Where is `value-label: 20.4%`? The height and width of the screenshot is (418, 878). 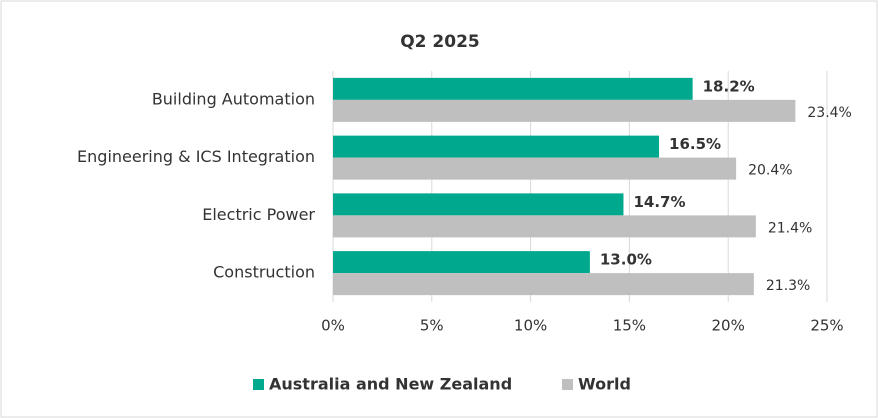 value-label: 20.4% is located at coordinates (770, 171).